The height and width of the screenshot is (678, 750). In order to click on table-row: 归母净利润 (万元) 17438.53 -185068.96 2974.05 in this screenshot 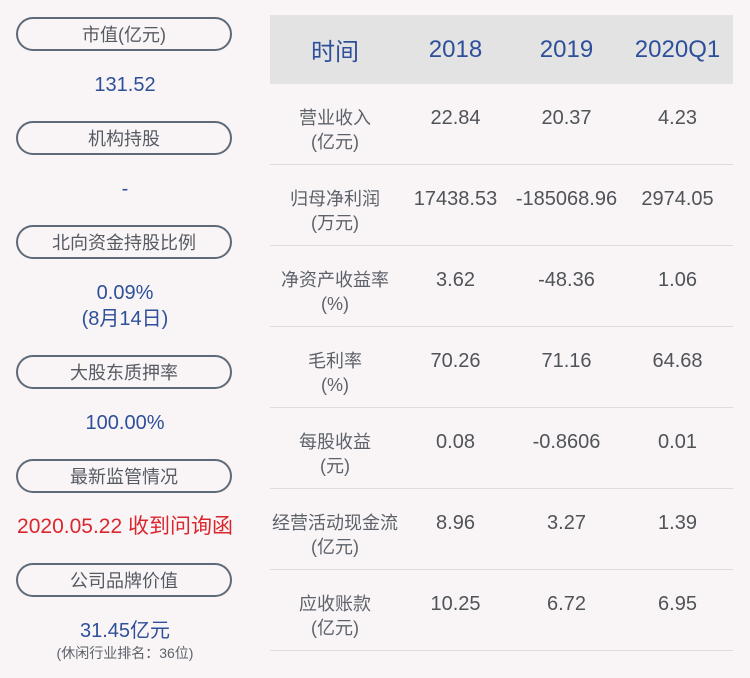, I will do `click(501, 205)`.